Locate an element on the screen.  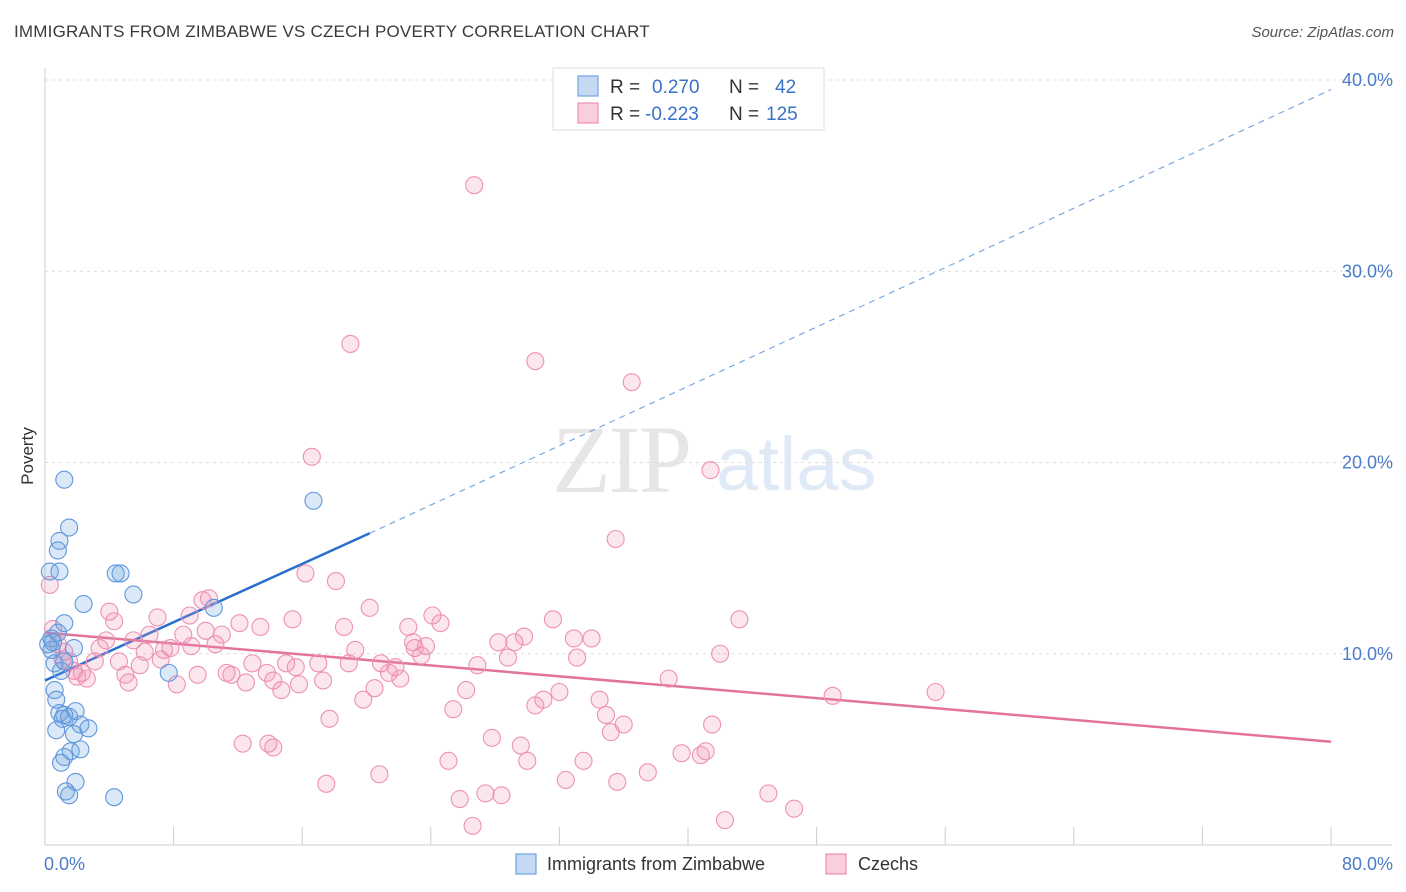
legend-n-value-1: 42 is located at coordinates (785, 87).